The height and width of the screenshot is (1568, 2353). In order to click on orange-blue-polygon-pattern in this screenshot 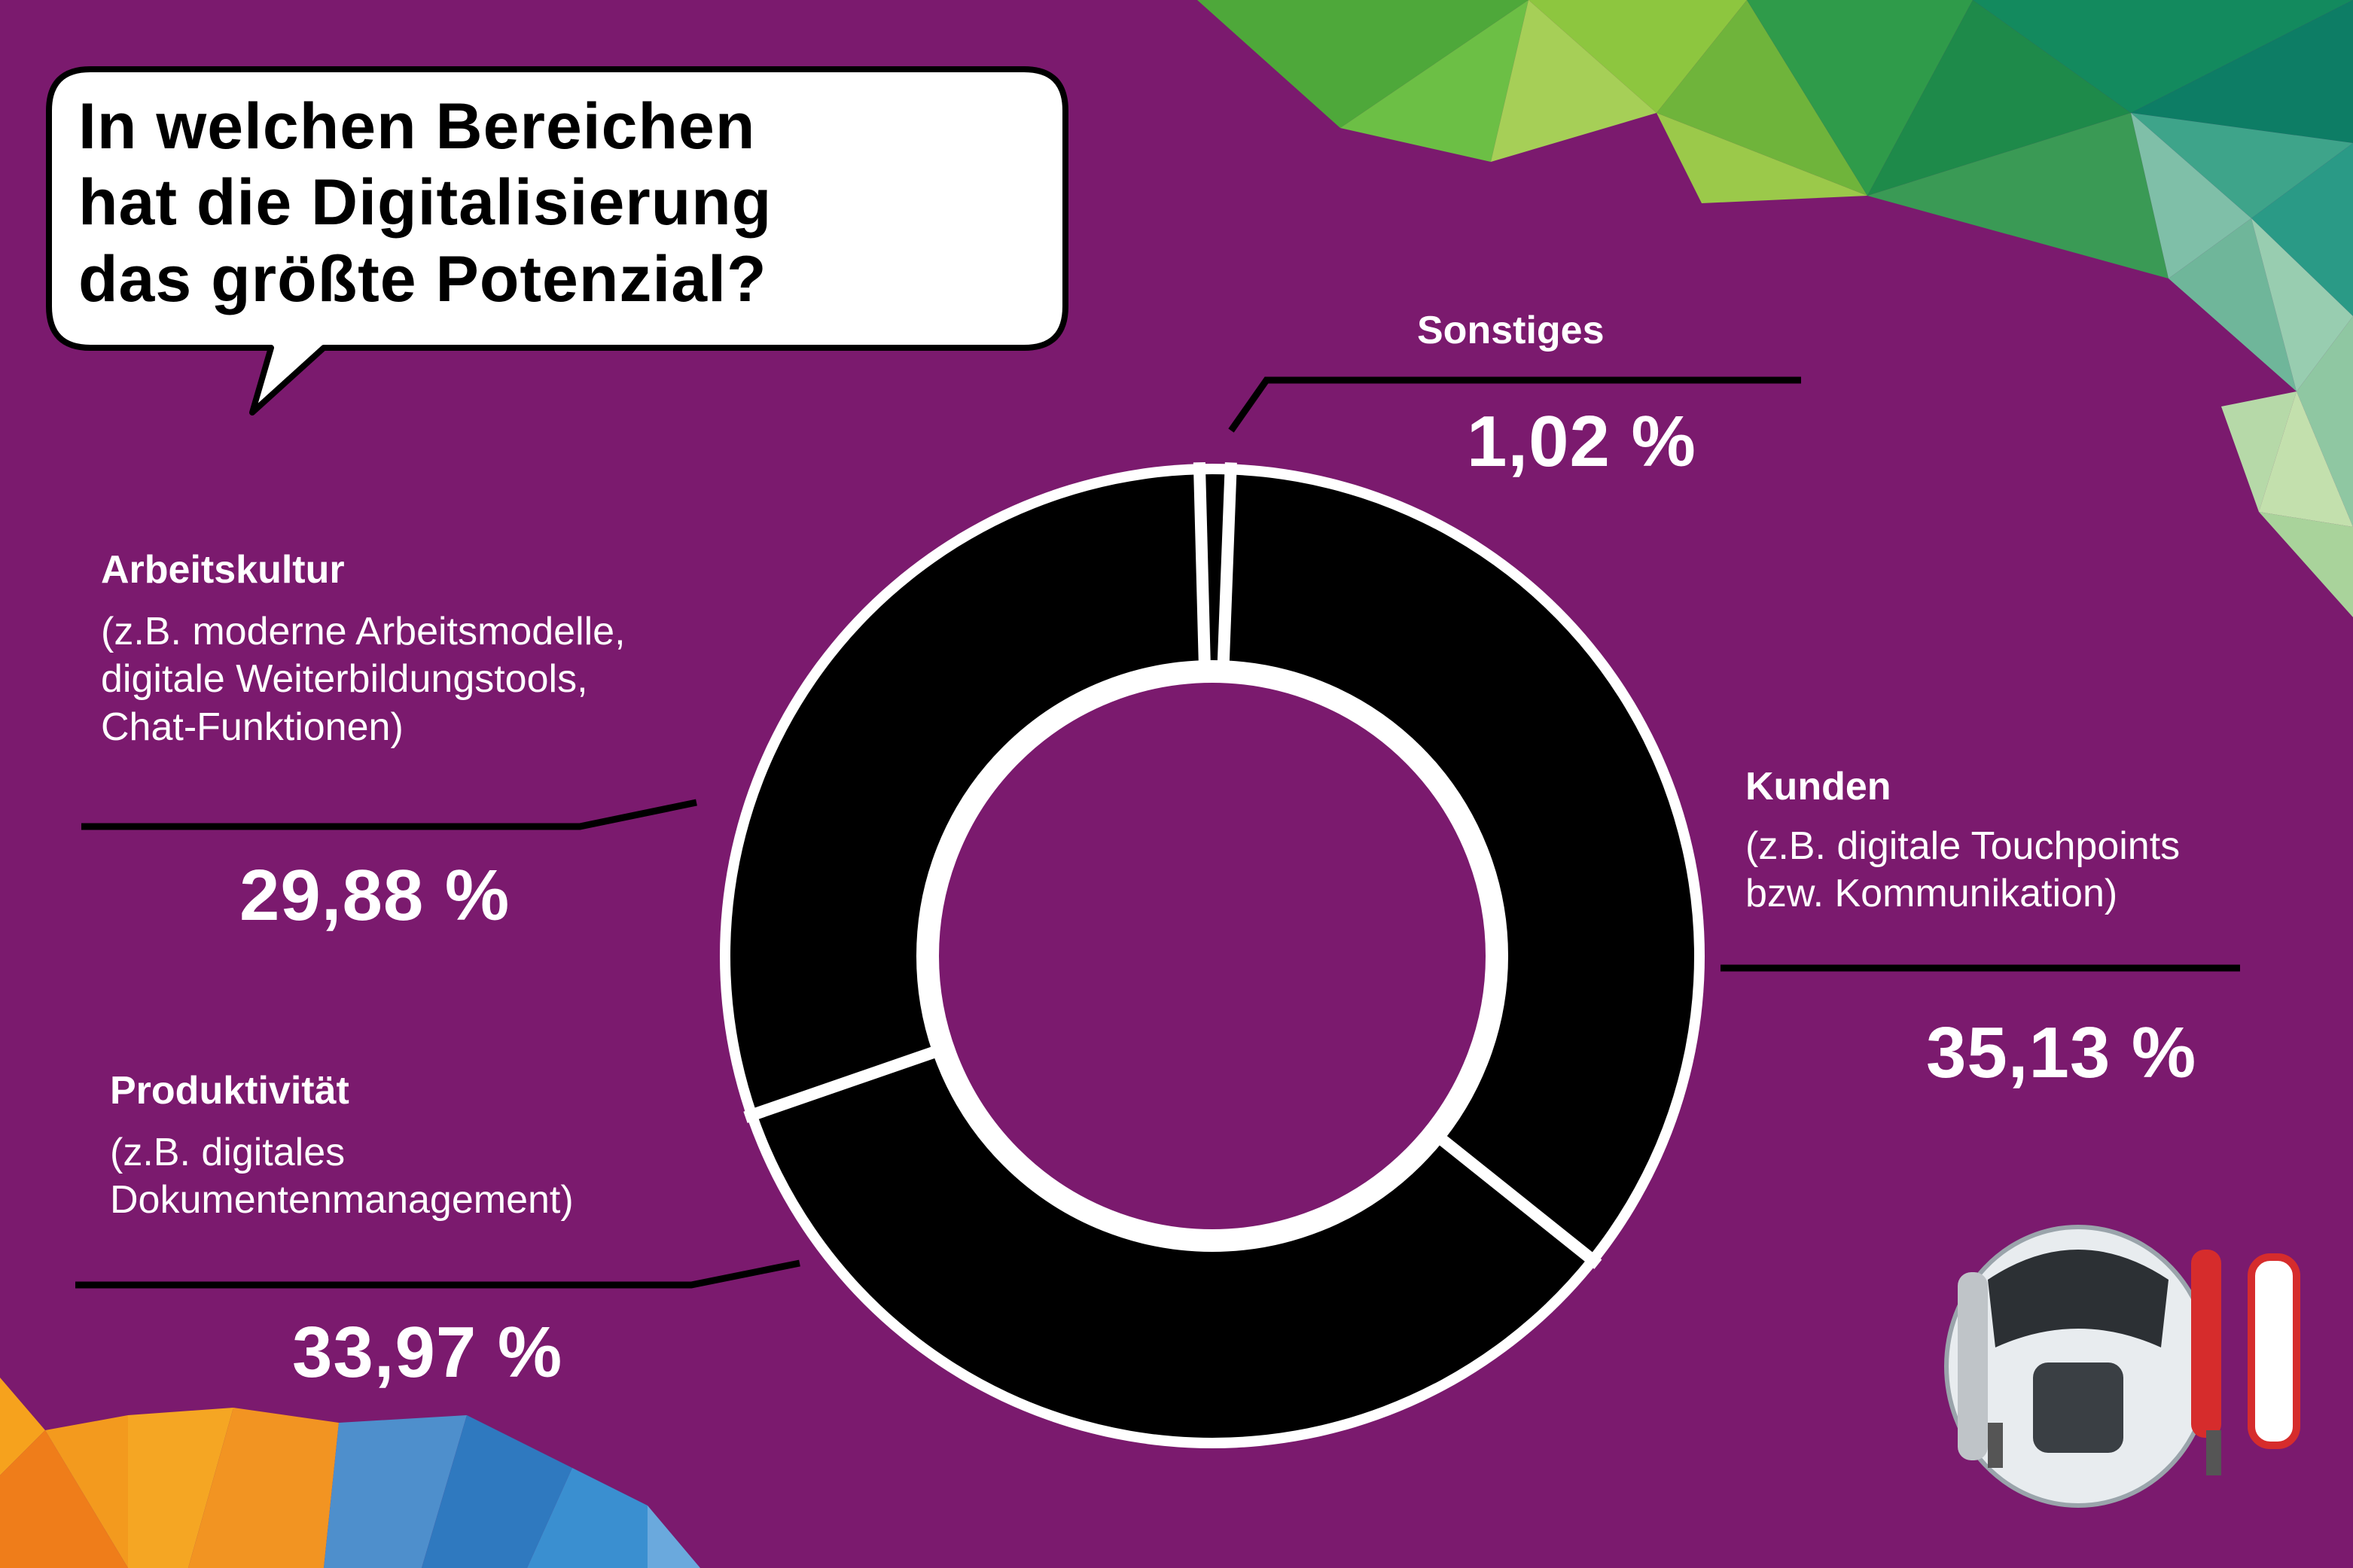, I will do `click(350, 1473)`.